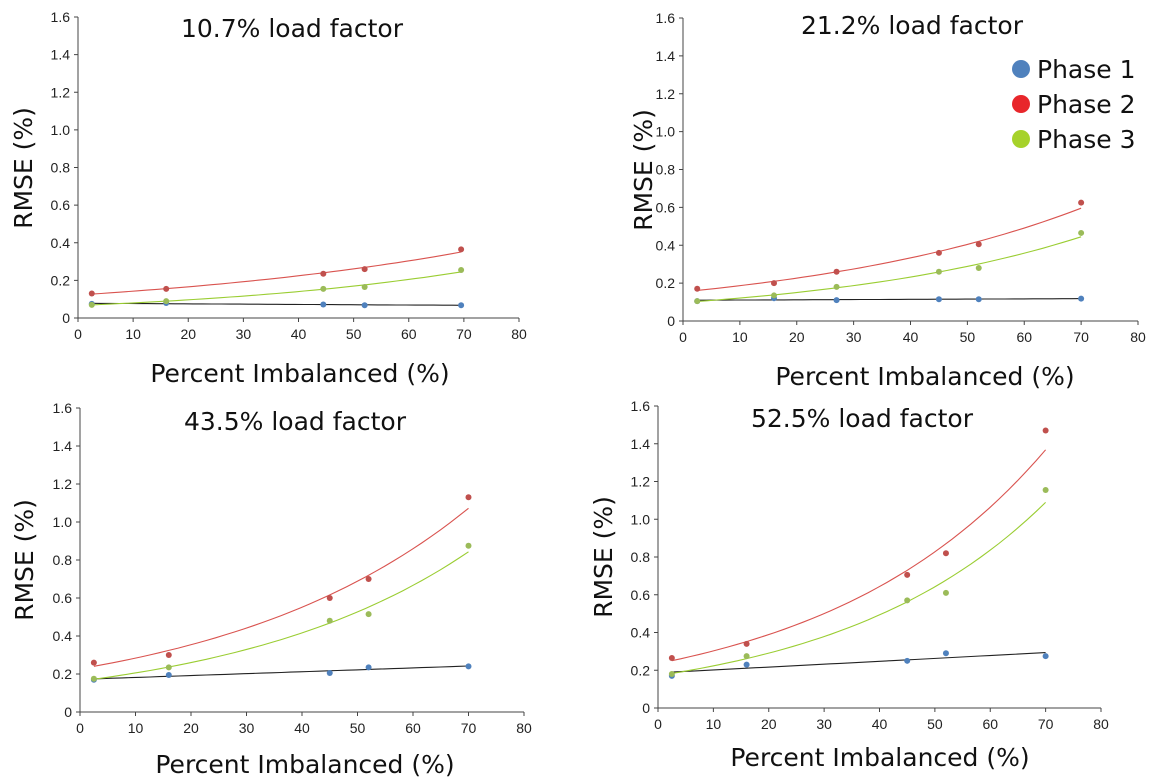 The width and height of the screenshot is (1161, 778). Describe the element at coordinates (1086, 139) in the screenshot. I see `legend-label-phase-3: Phase 3` at that location.